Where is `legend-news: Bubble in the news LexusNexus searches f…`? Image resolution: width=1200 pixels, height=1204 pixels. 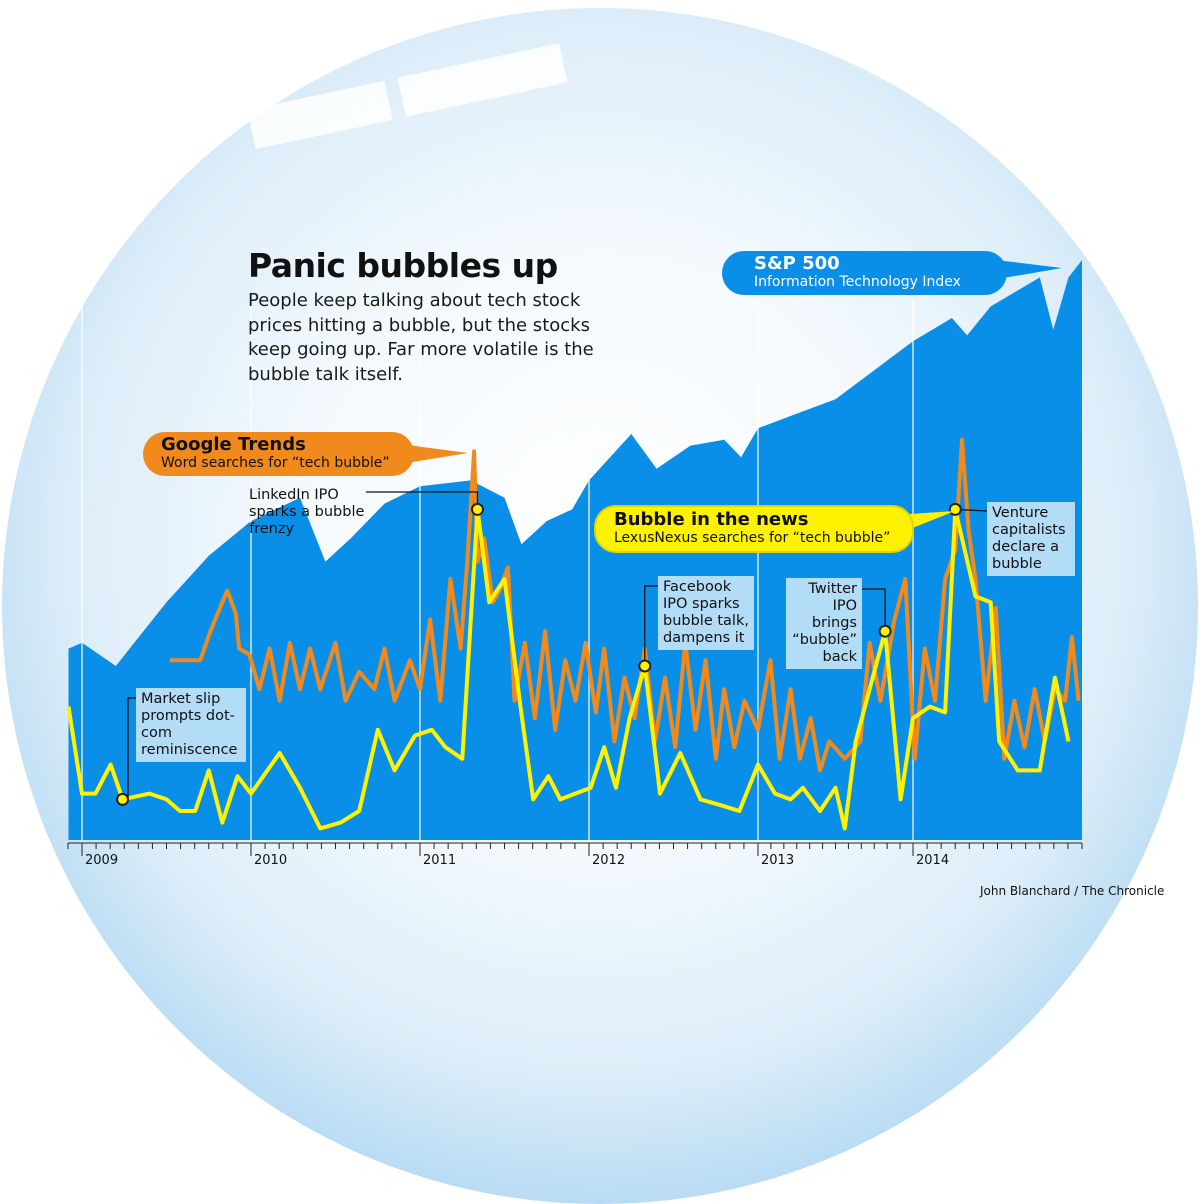
legend-news: Bubble in the news LexusNexus searches f… is located at coordinates (754, 529).